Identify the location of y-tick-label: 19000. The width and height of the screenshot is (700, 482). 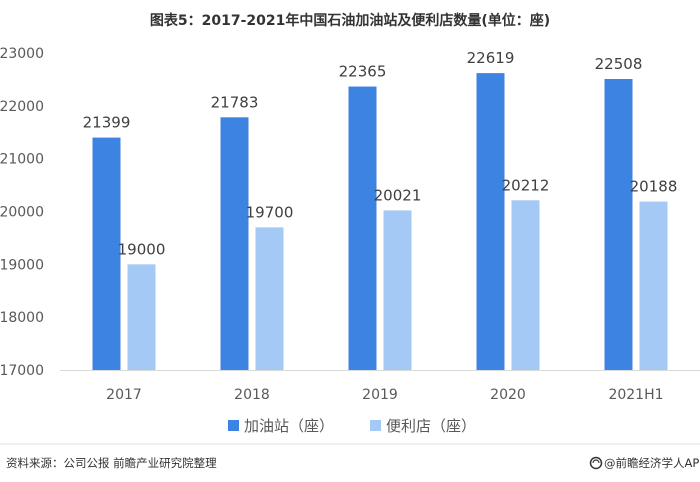
(22, 265).